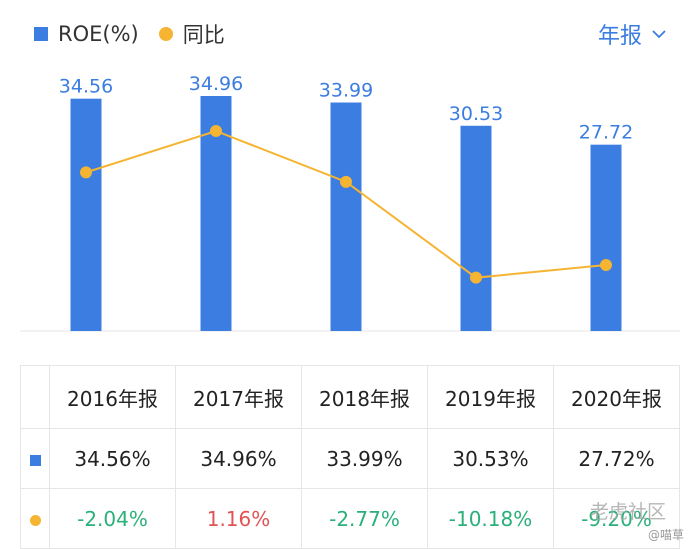  Describe the element at coordinates (616, 458) in the screenshot. I see `roe-cell: 27.72%` at that location.